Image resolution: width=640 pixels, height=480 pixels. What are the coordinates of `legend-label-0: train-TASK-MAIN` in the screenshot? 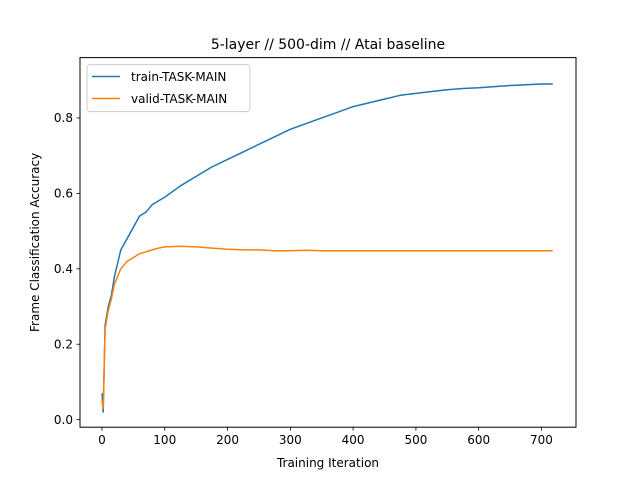 It's located at (178, 77).